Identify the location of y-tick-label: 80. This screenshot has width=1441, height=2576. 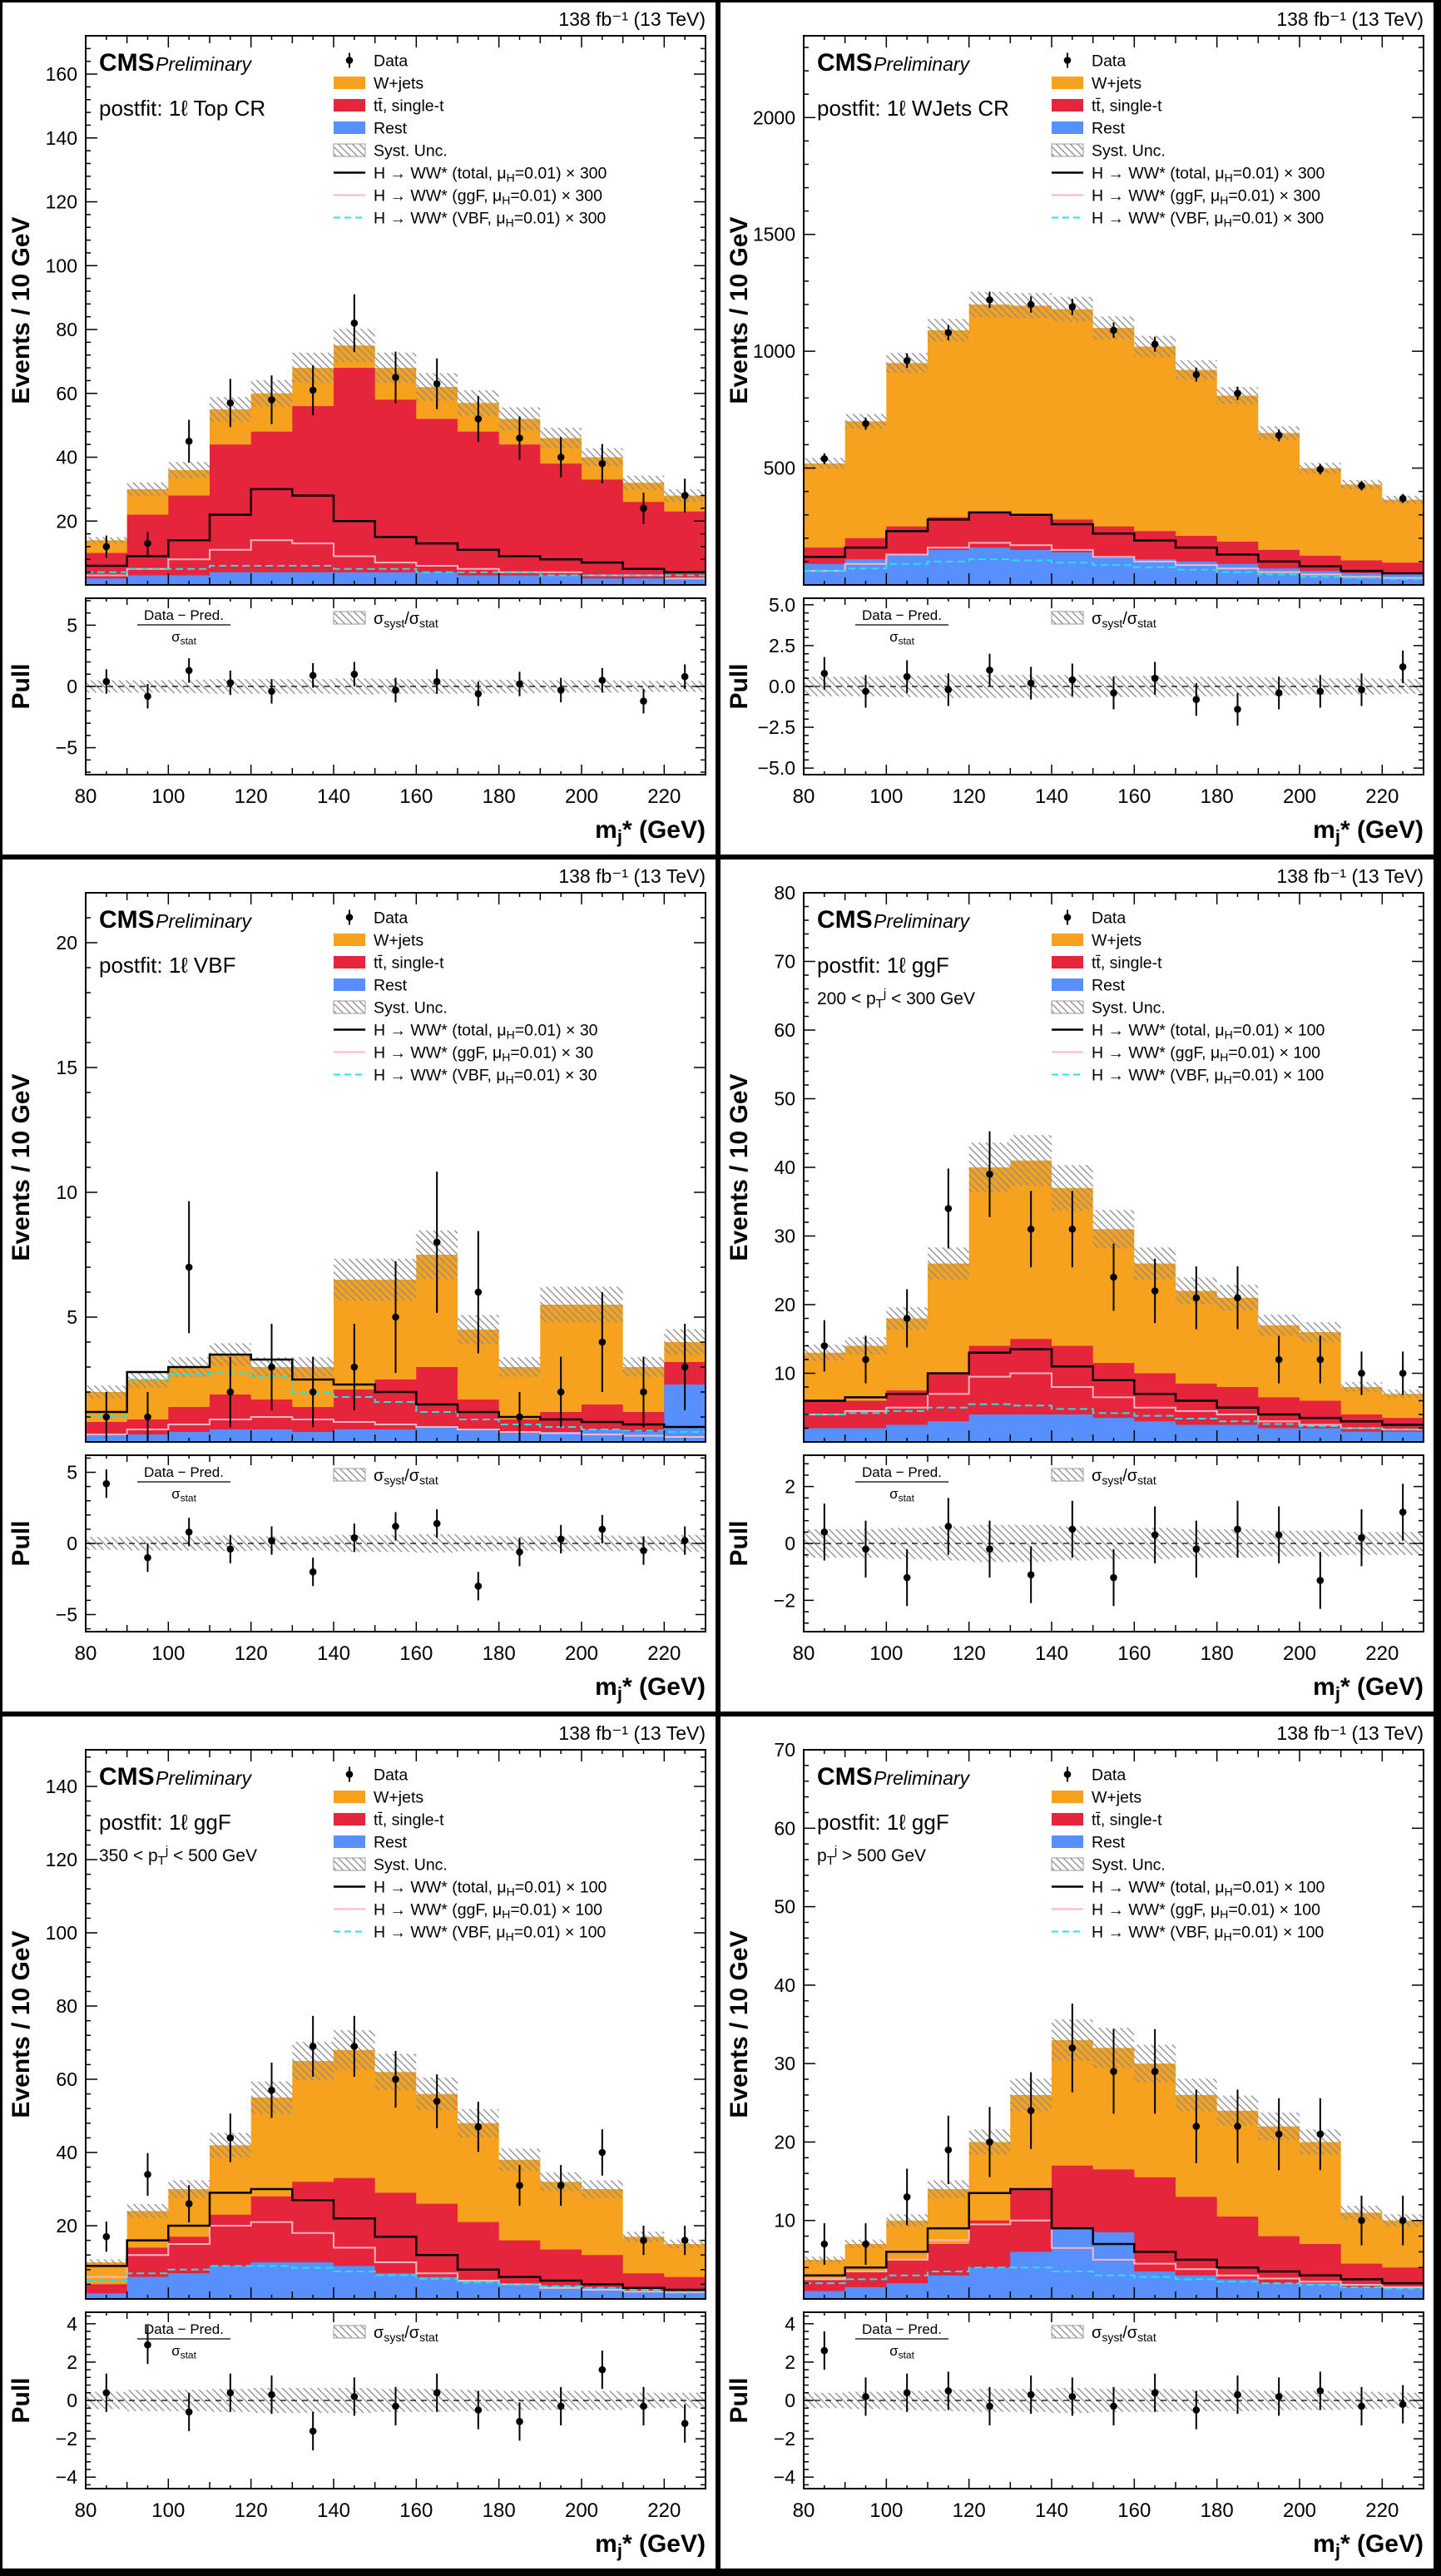
(66, 2006).